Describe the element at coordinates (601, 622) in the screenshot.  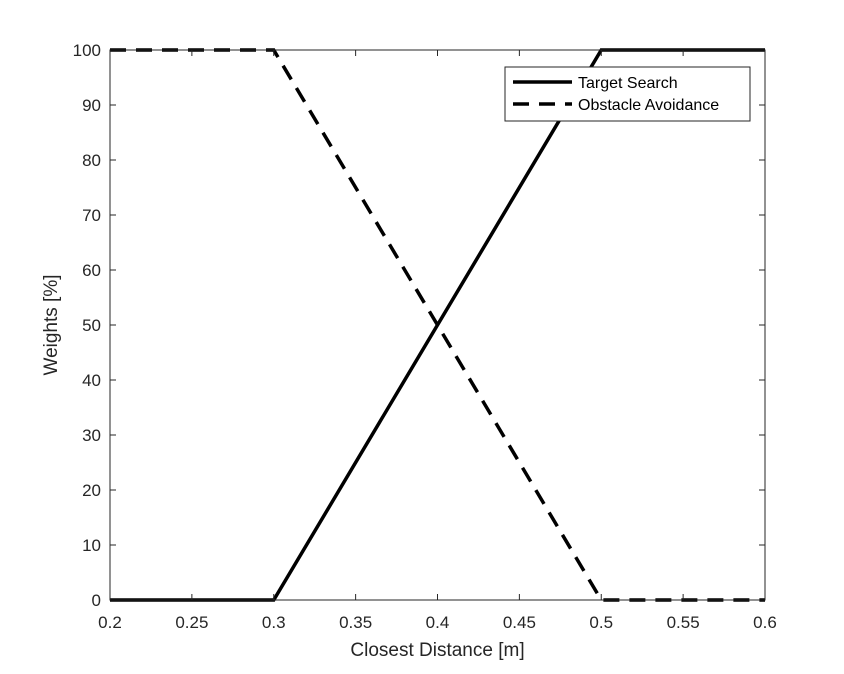
I see `x-tick-label: 0.5` at that location.